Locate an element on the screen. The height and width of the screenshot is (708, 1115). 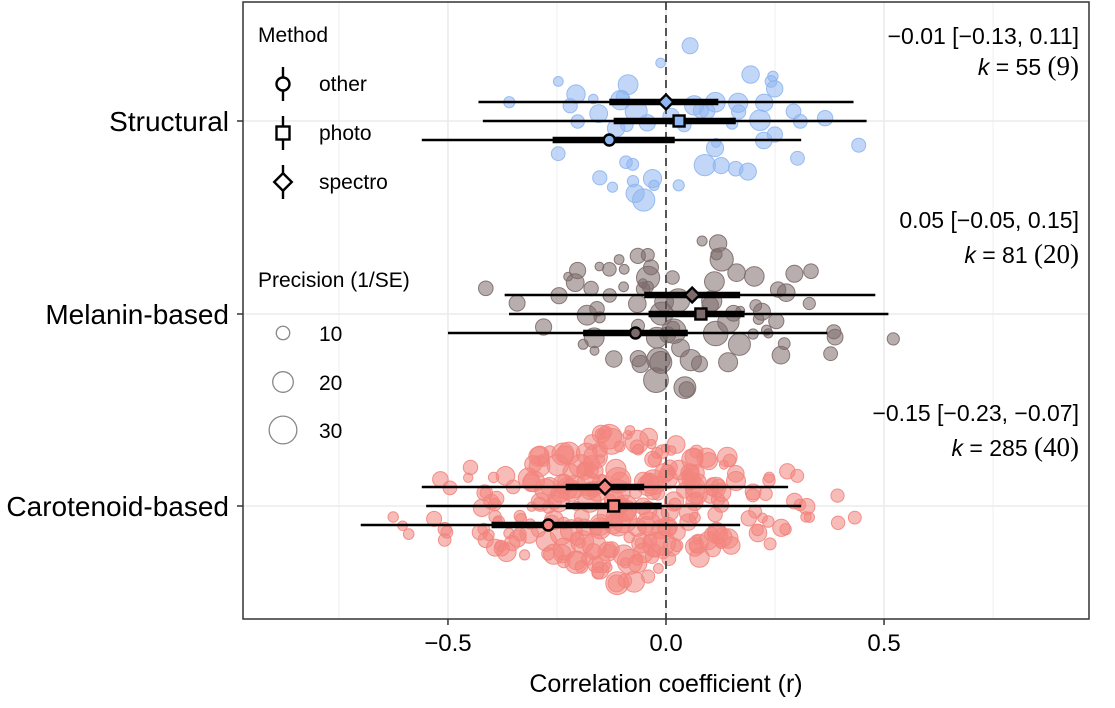
summary-estimate-ci: 0.05 [−0.05, 0.15] is located at coordinates (989, 220).